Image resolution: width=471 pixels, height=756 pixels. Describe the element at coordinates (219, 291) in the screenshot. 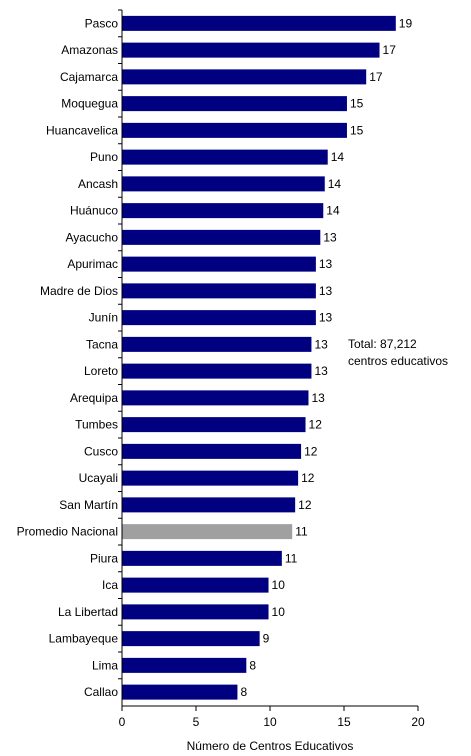

I see `bar-madre-de-dios` at that location.